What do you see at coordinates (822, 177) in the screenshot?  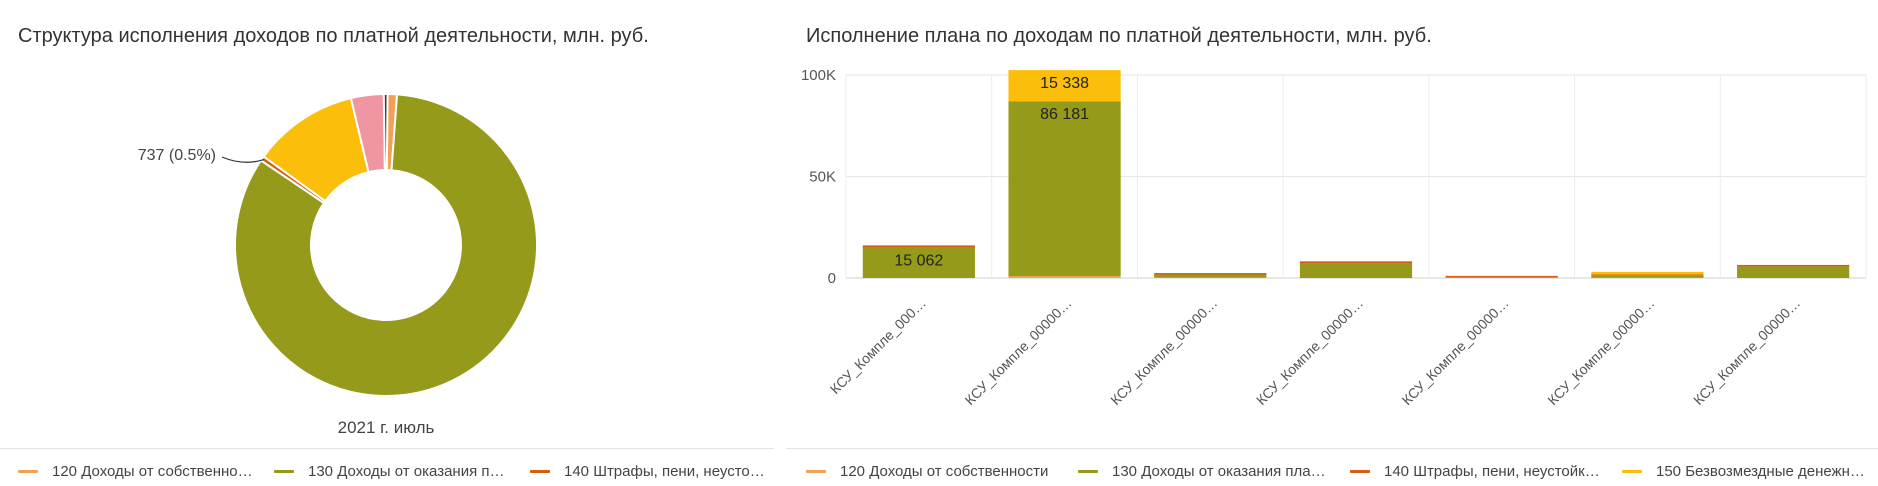 I see `y-tick-label: 50K` at bounding box center [822, 177].